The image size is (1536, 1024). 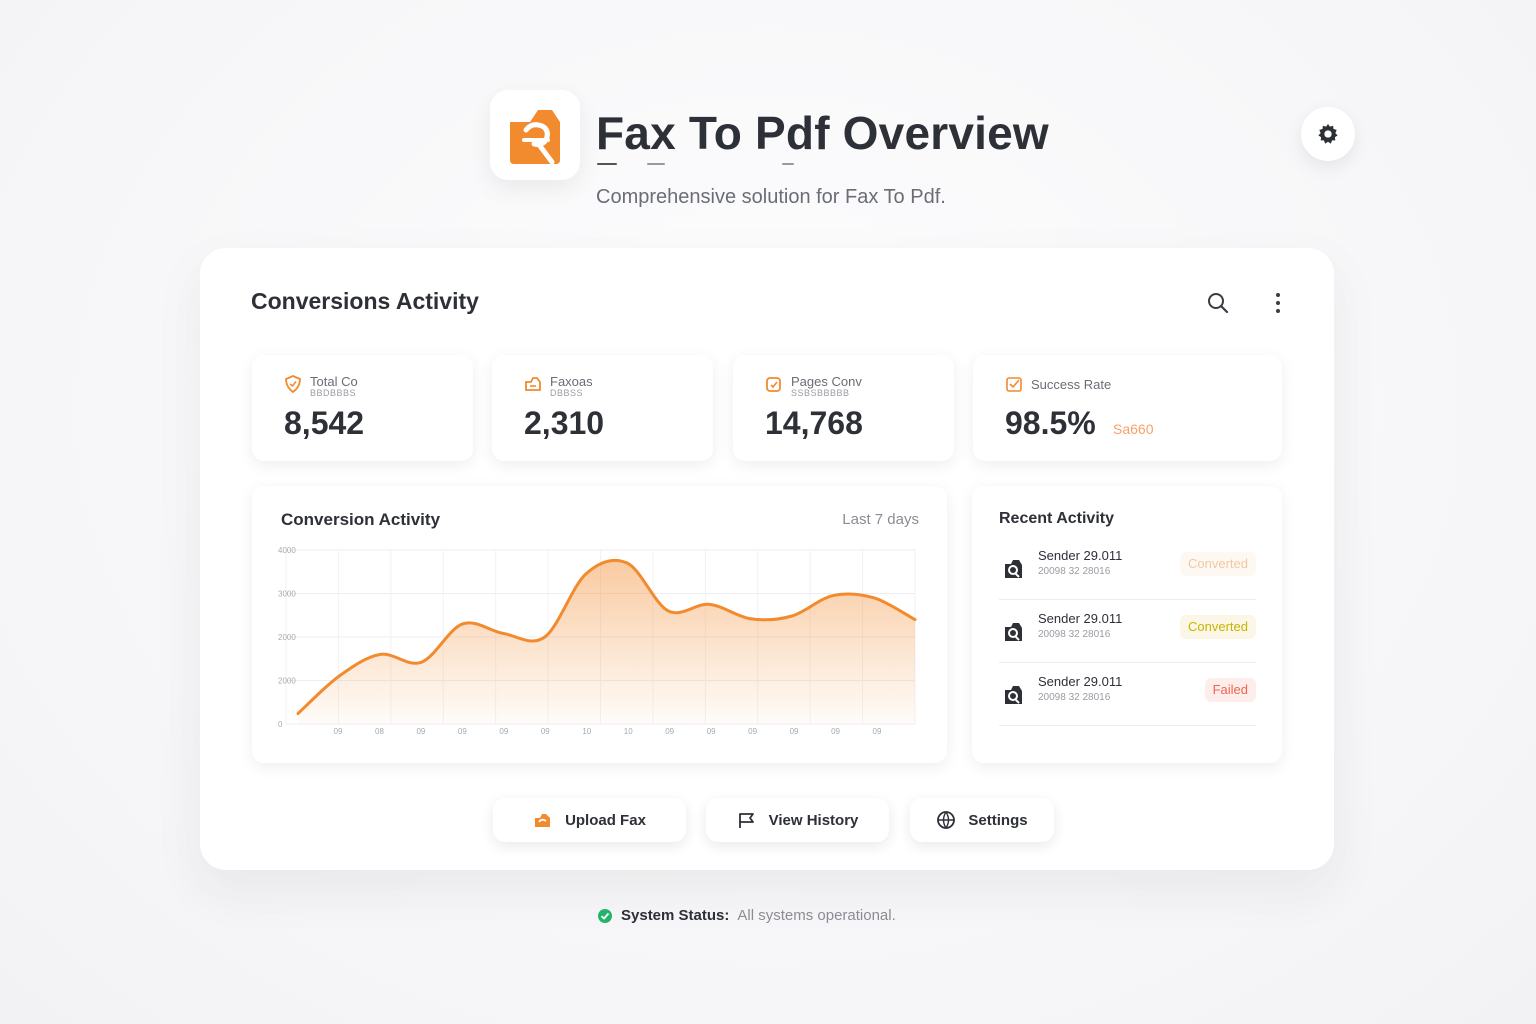 I want to click on settings-gear-button, so click(x=1328, y=134).